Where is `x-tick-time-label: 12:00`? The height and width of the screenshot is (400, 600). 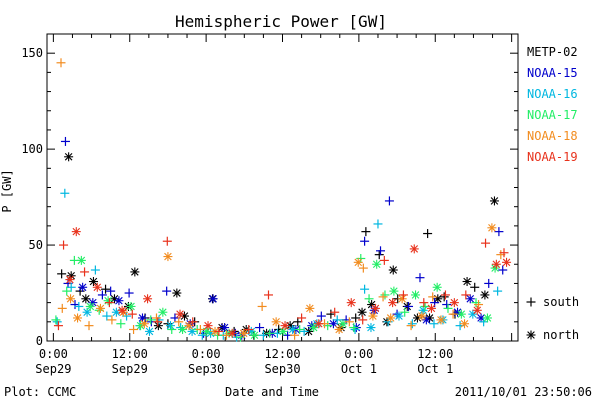
x-tick-time-label: 12:00 is located at coordinates (130, 354).